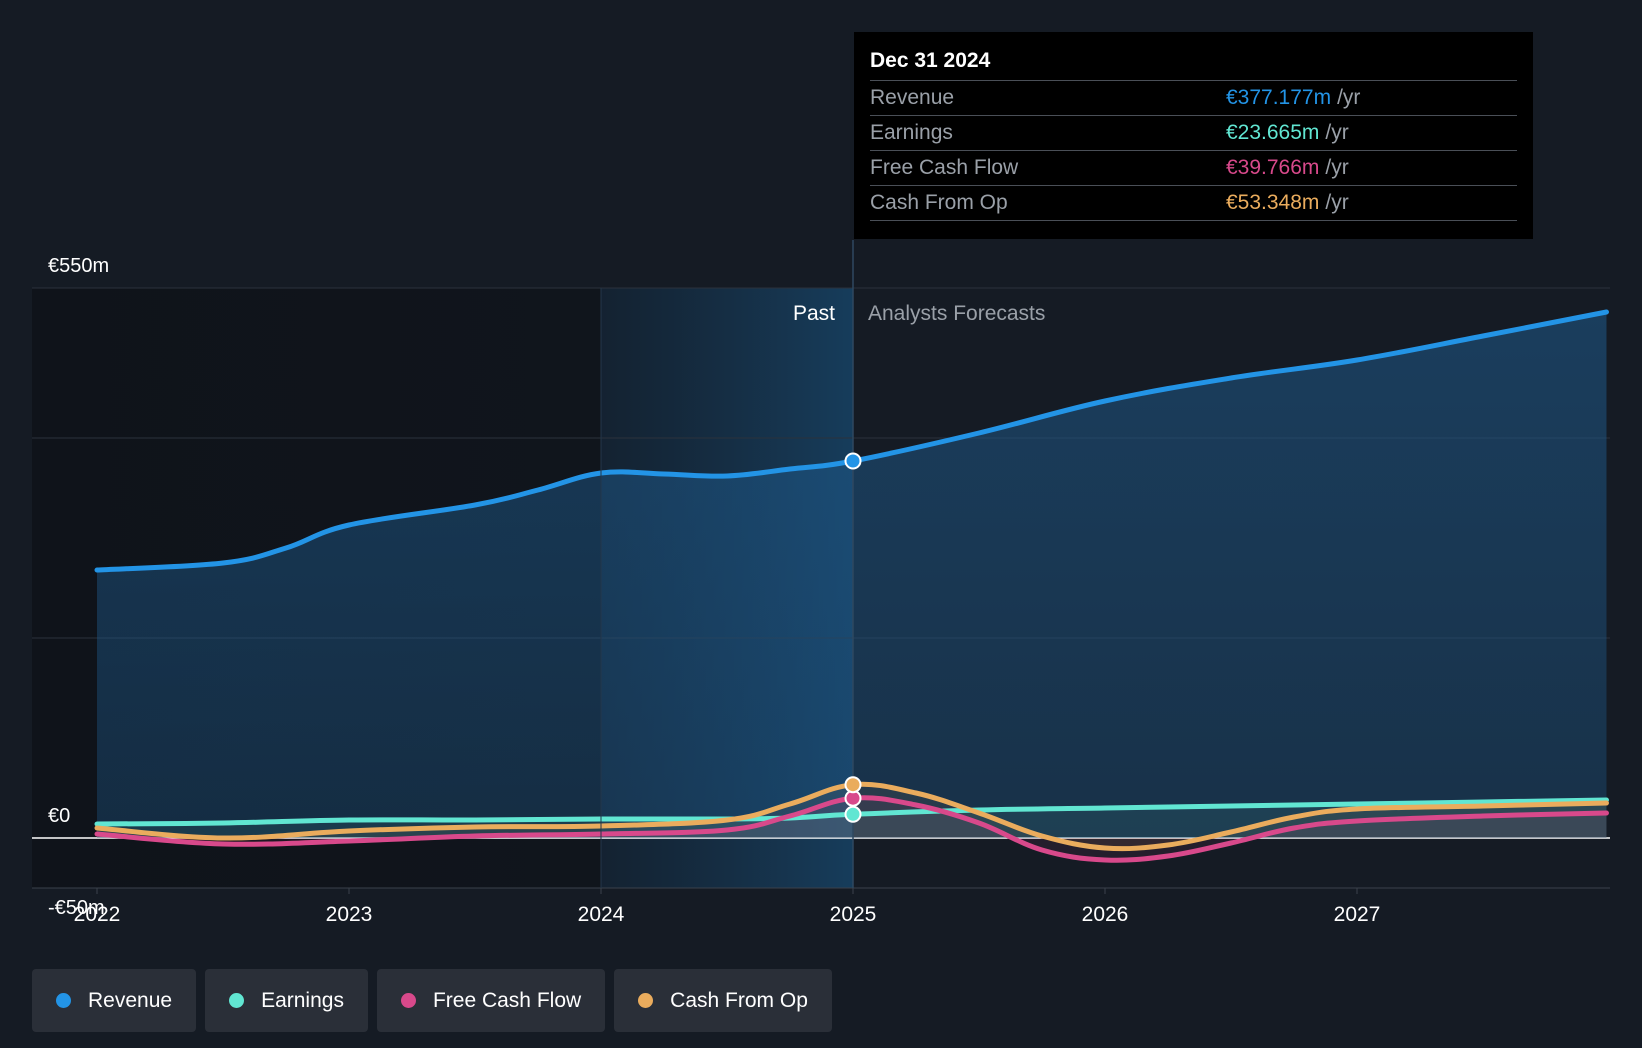 The height and width of the screenshot is (1048, 1642). I want to click on tooltip-value: €23.665m, so click(1273, 132).